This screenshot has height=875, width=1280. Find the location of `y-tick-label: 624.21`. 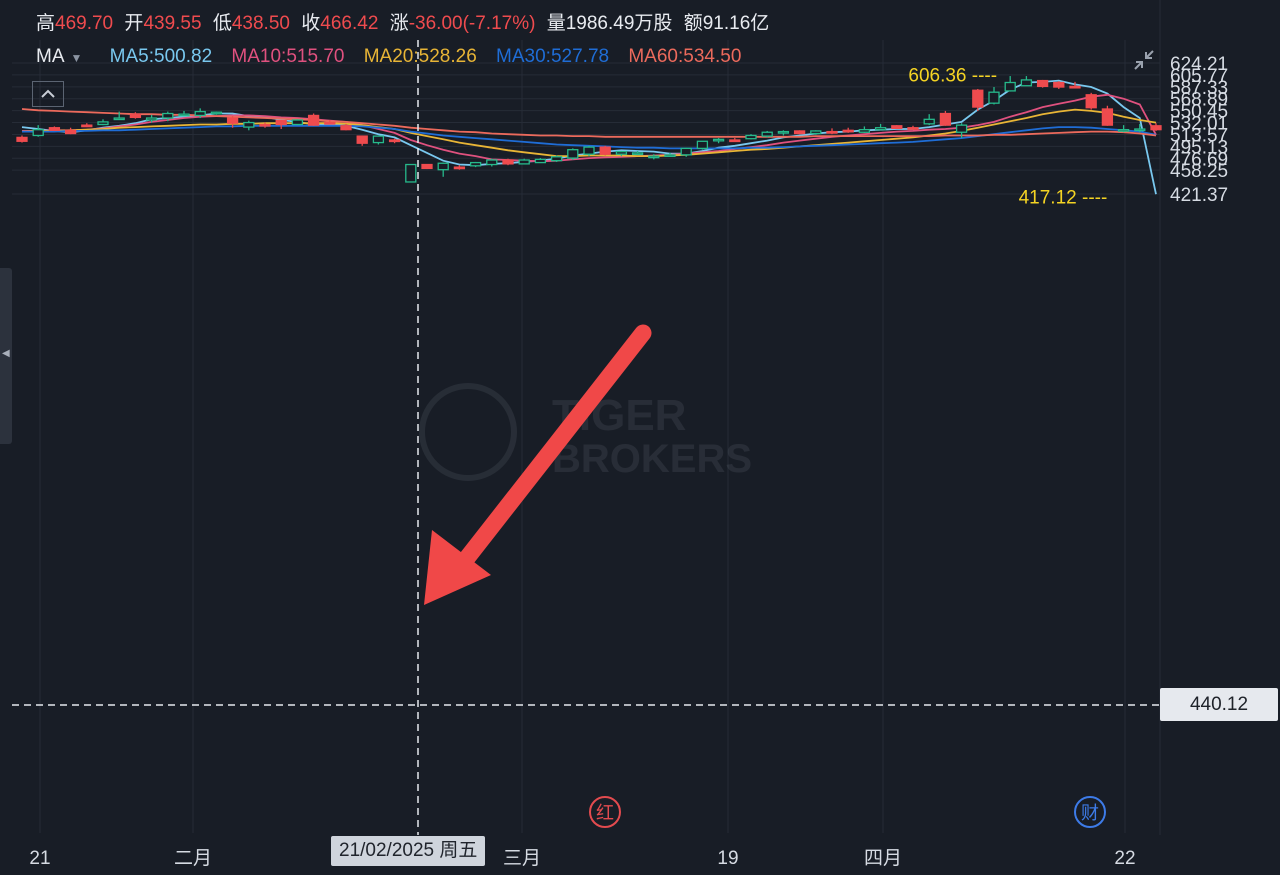

y-tick-label: 624.21 is located at coordinates (1199, 64).